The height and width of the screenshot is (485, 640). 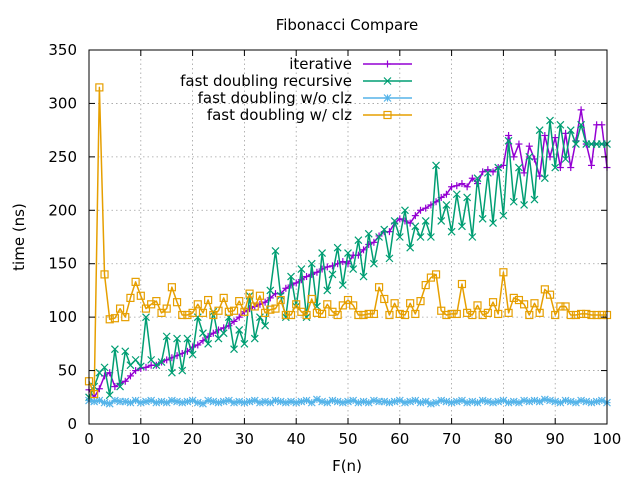 I want to click on x-tick-label: 70, so click(x=451, y=439).